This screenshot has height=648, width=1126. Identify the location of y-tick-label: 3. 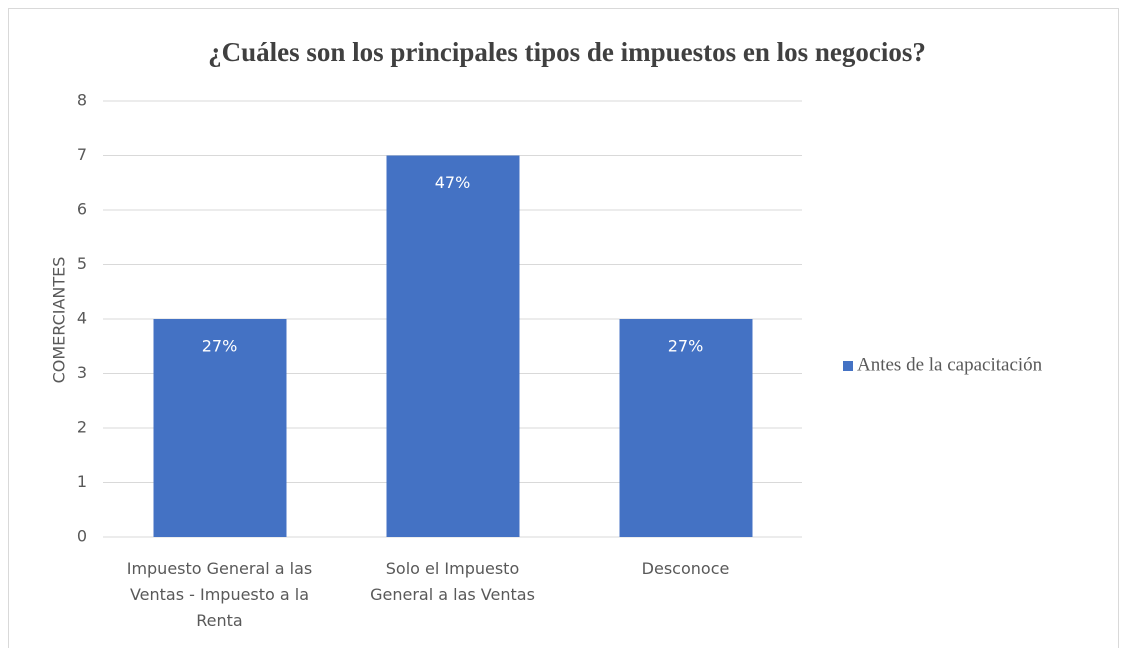
(82, 372).